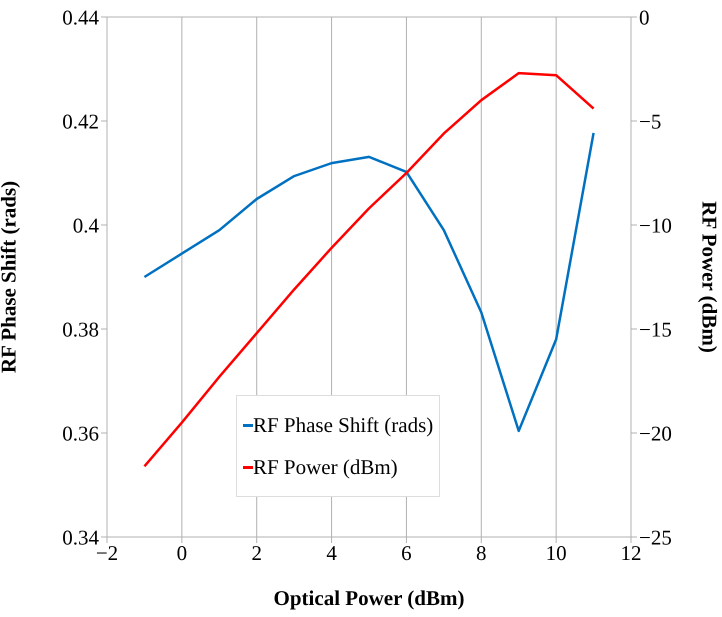  Describe the element at coordinates (406, 552) in the screenshot. I see `x-tick-label: 6` at that location.